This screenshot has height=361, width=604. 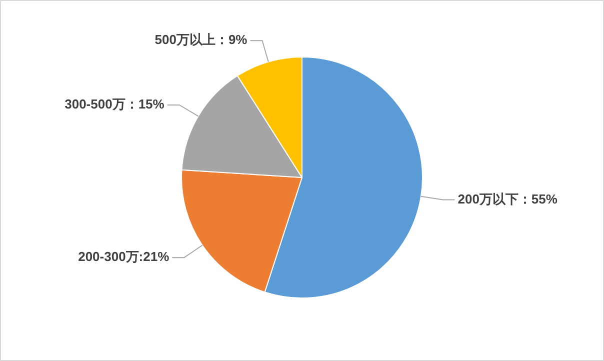 I want to click on slice-label: 200万以下, so click(x=488, y=198).